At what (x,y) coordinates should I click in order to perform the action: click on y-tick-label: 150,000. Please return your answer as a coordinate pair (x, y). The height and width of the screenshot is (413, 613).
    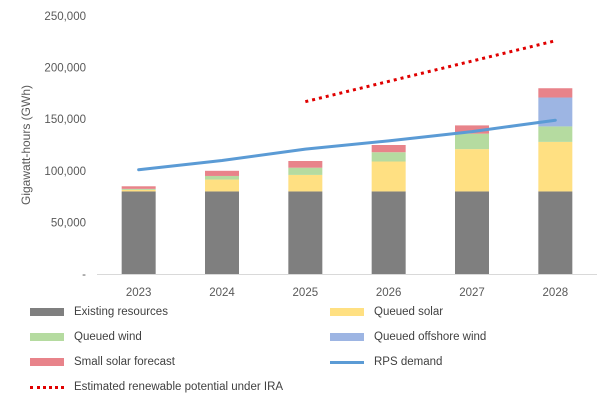
    Looking at the image, I should click on (65, 120).